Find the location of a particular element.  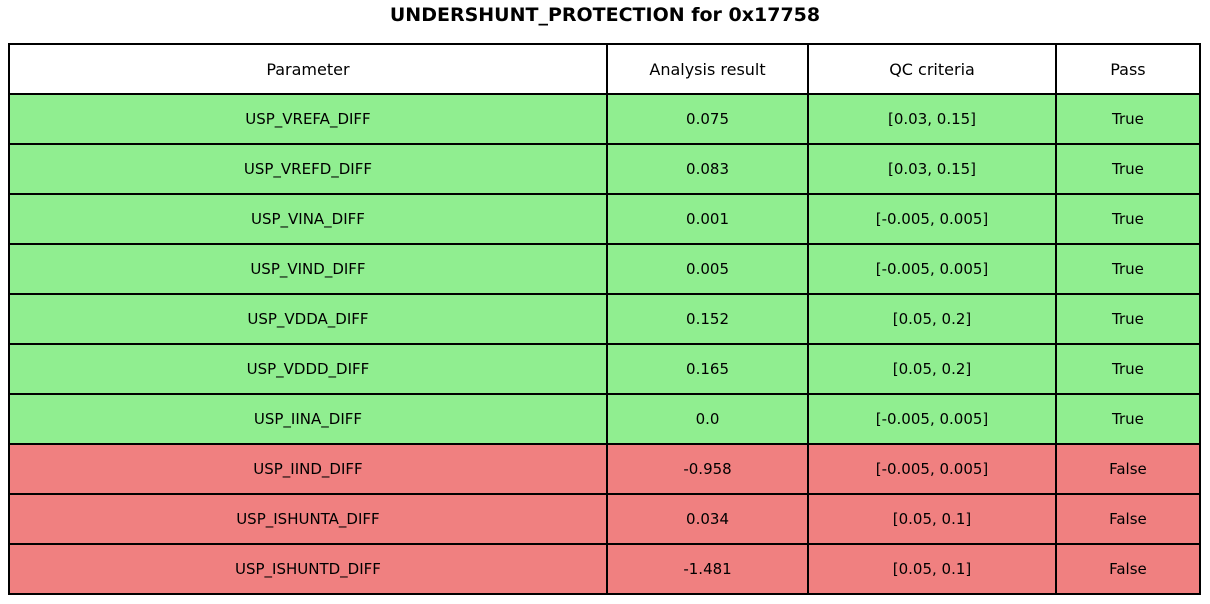

cell-analysis-result: -1.481 is located at coordinates (707, 569).